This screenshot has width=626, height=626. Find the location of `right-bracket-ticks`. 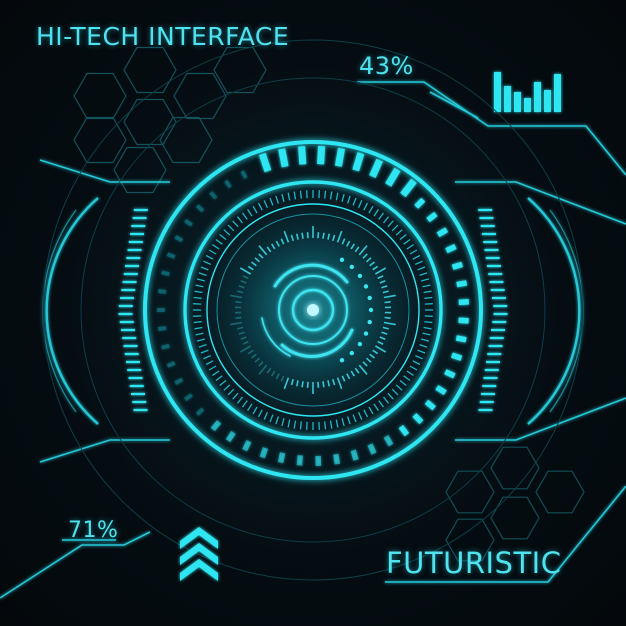

right-bracket-ticks is located at coordinates (493, 310).